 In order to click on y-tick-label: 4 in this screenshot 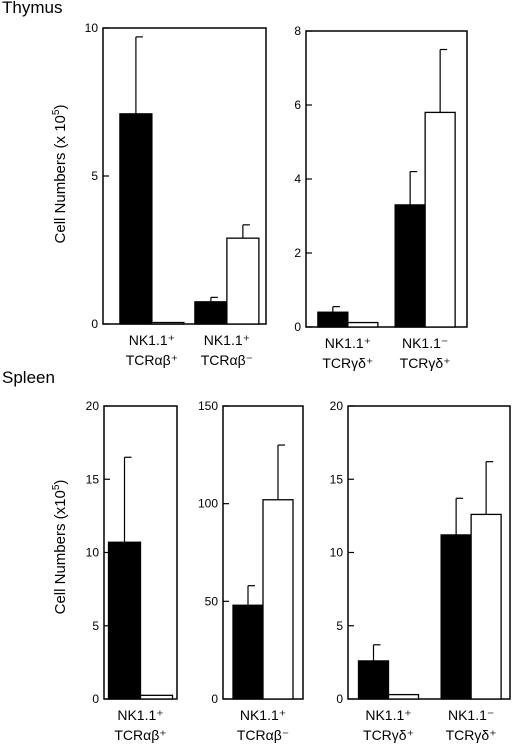, I will do `click(297, 179)`.